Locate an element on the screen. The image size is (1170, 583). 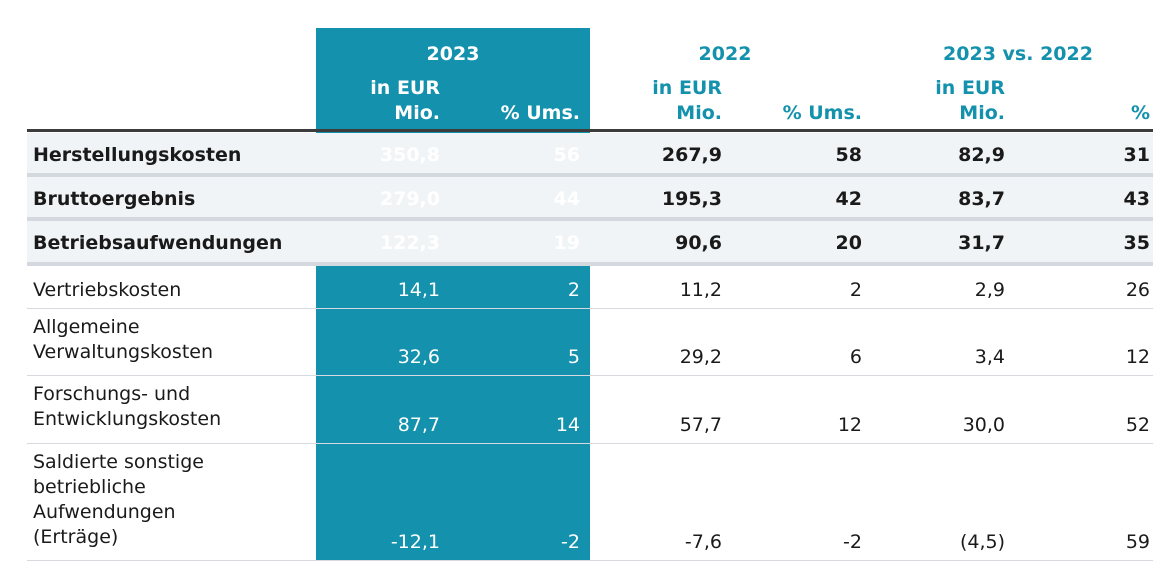
pct-diff: 12 is located at coordinates (1137, 357).